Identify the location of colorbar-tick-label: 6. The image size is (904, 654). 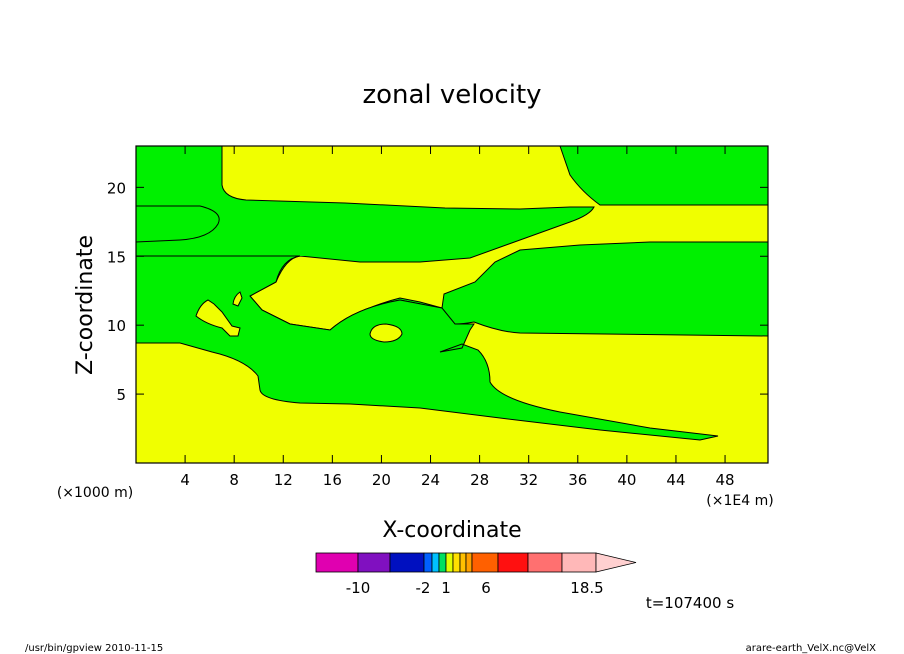
(486, 588).